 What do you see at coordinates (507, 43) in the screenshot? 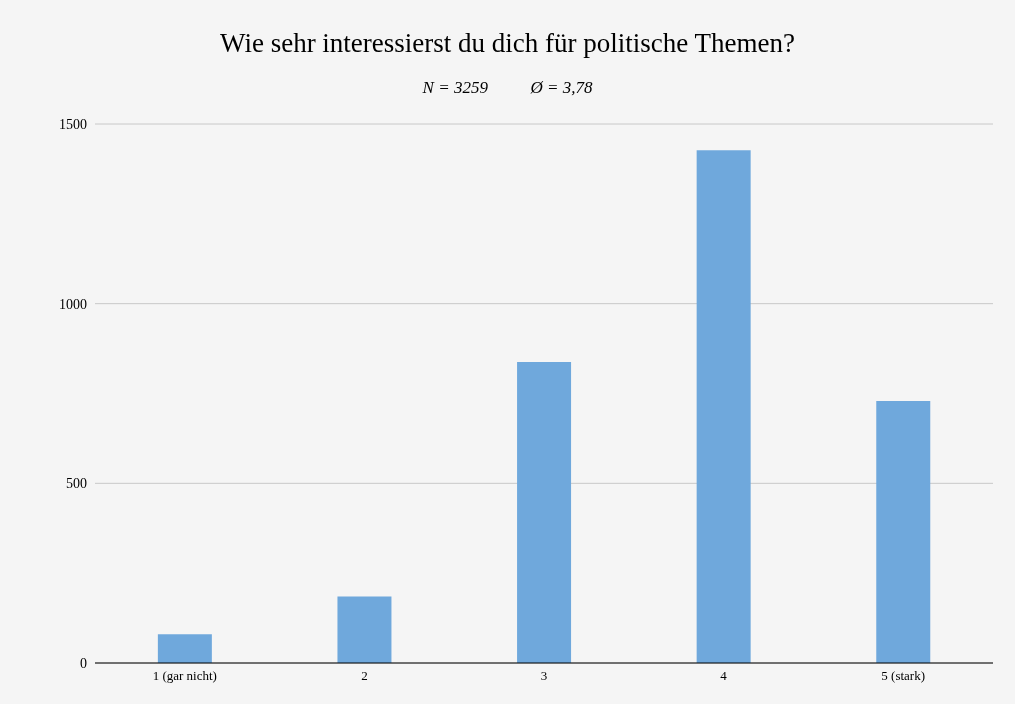
I see `chart-title: Wie sehr interessierst du dich für politische Themen?` at bounding box center [507, 43].